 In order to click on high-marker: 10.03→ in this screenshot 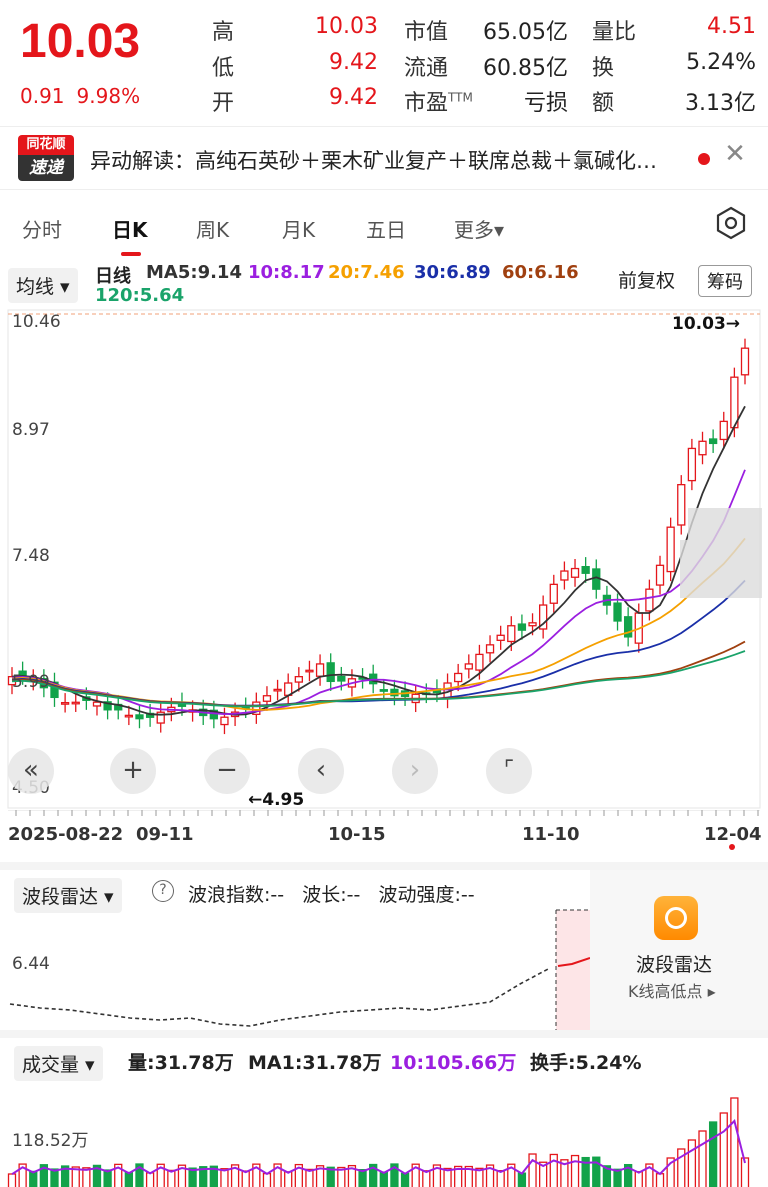, I will do `click(706, 324)`.